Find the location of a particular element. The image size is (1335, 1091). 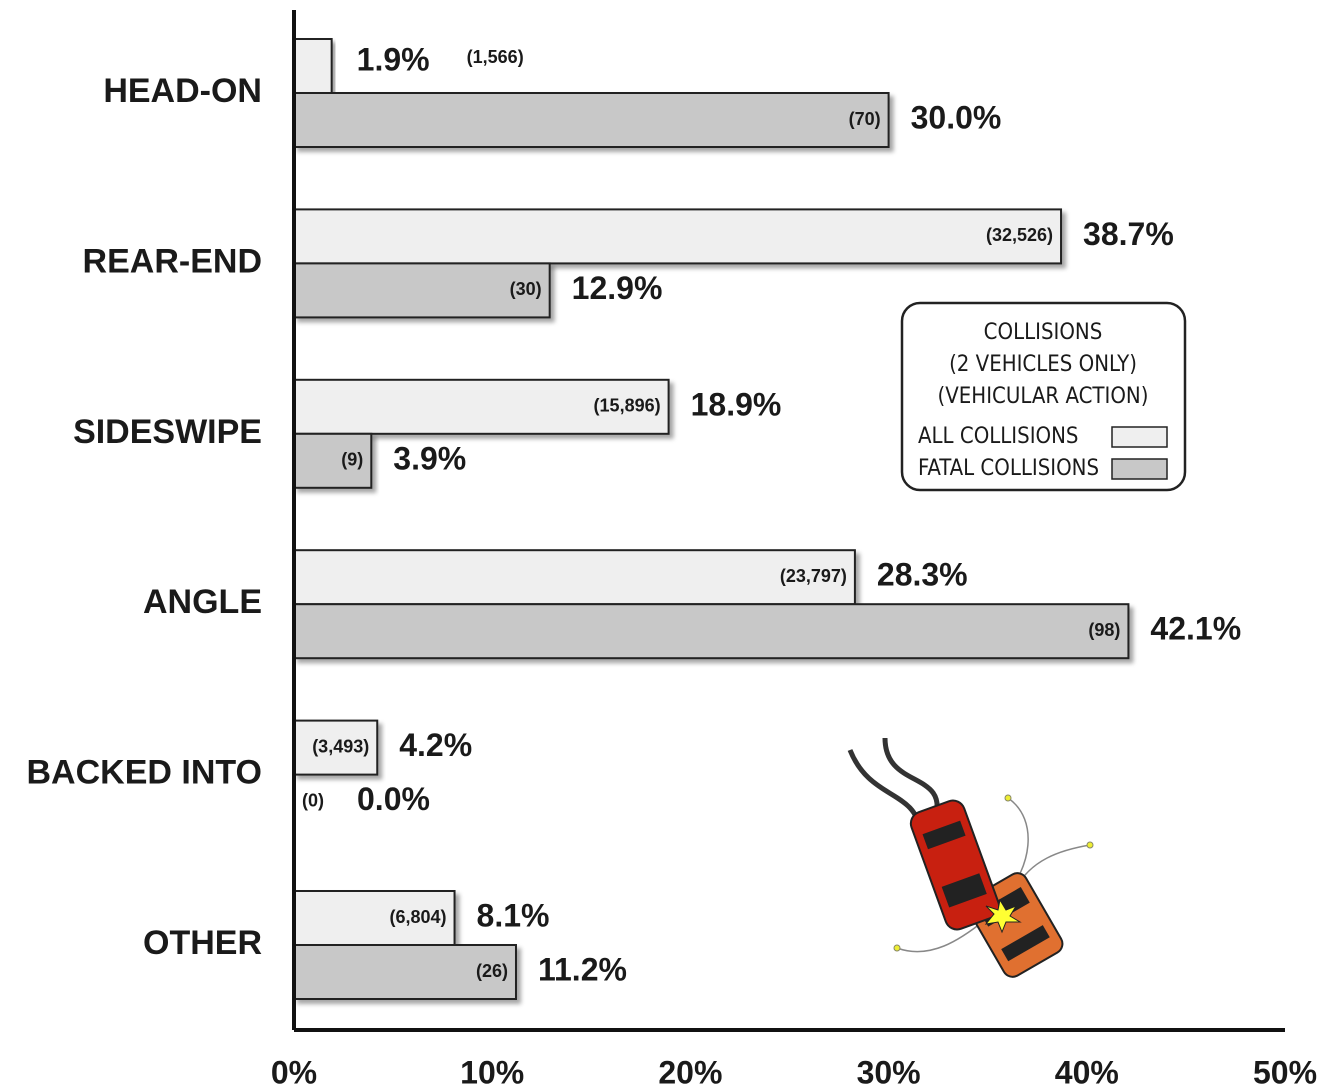

value-label: 0.0% is located at coordinates (393, 799).